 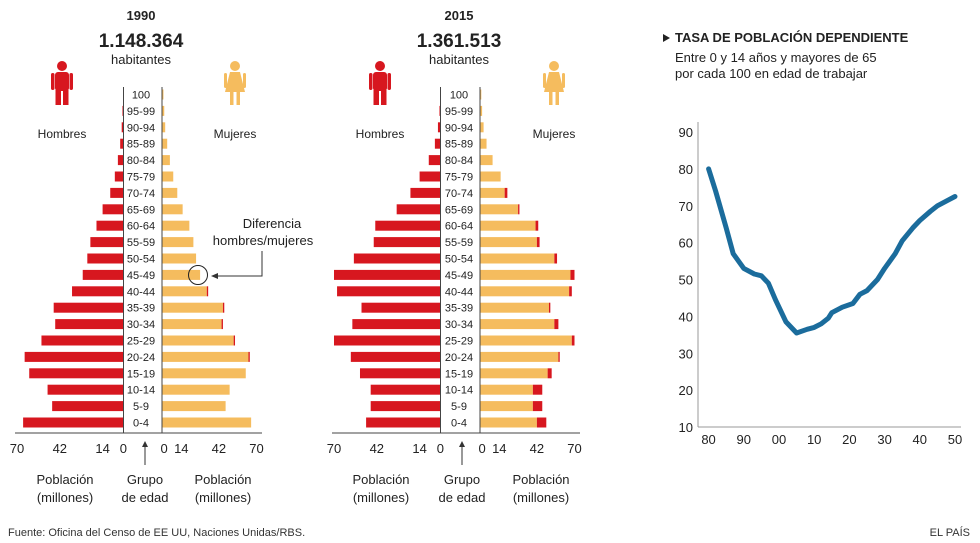 What do you see at coordinates (884, 439) in the screenshot?
I see `line-chart-x-tick-label: 30` at bounding box center [884, 439].